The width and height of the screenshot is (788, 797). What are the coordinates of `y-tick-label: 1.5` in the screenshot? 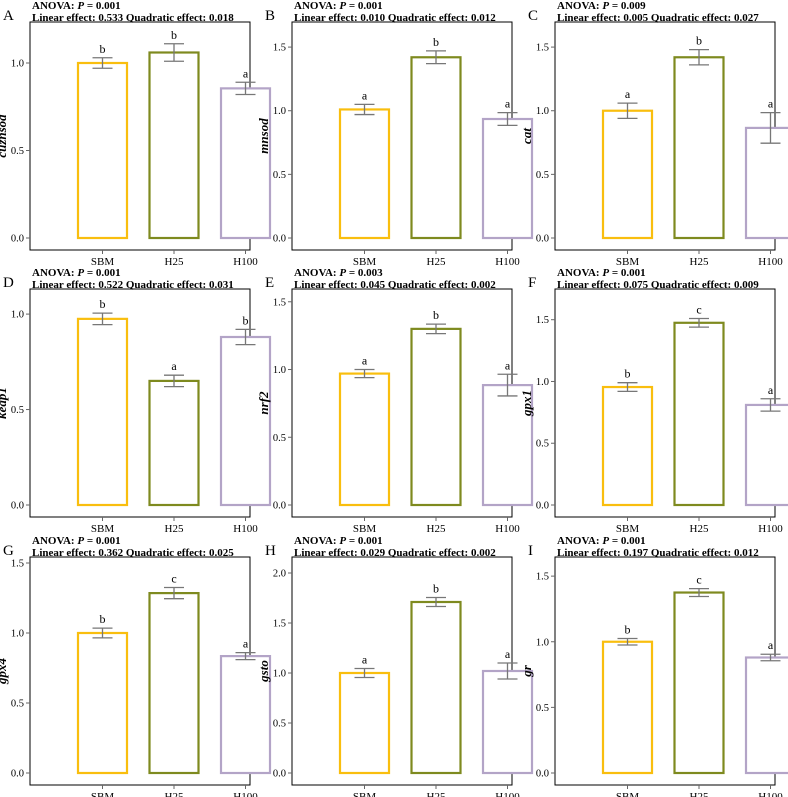 It's located at (542, 577).